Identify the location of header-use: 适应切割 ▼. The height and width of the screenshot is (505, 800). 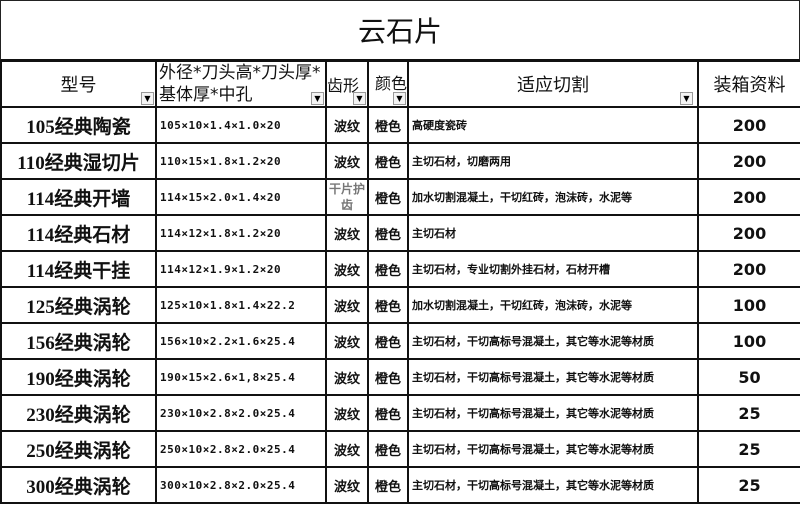
(553, 84).